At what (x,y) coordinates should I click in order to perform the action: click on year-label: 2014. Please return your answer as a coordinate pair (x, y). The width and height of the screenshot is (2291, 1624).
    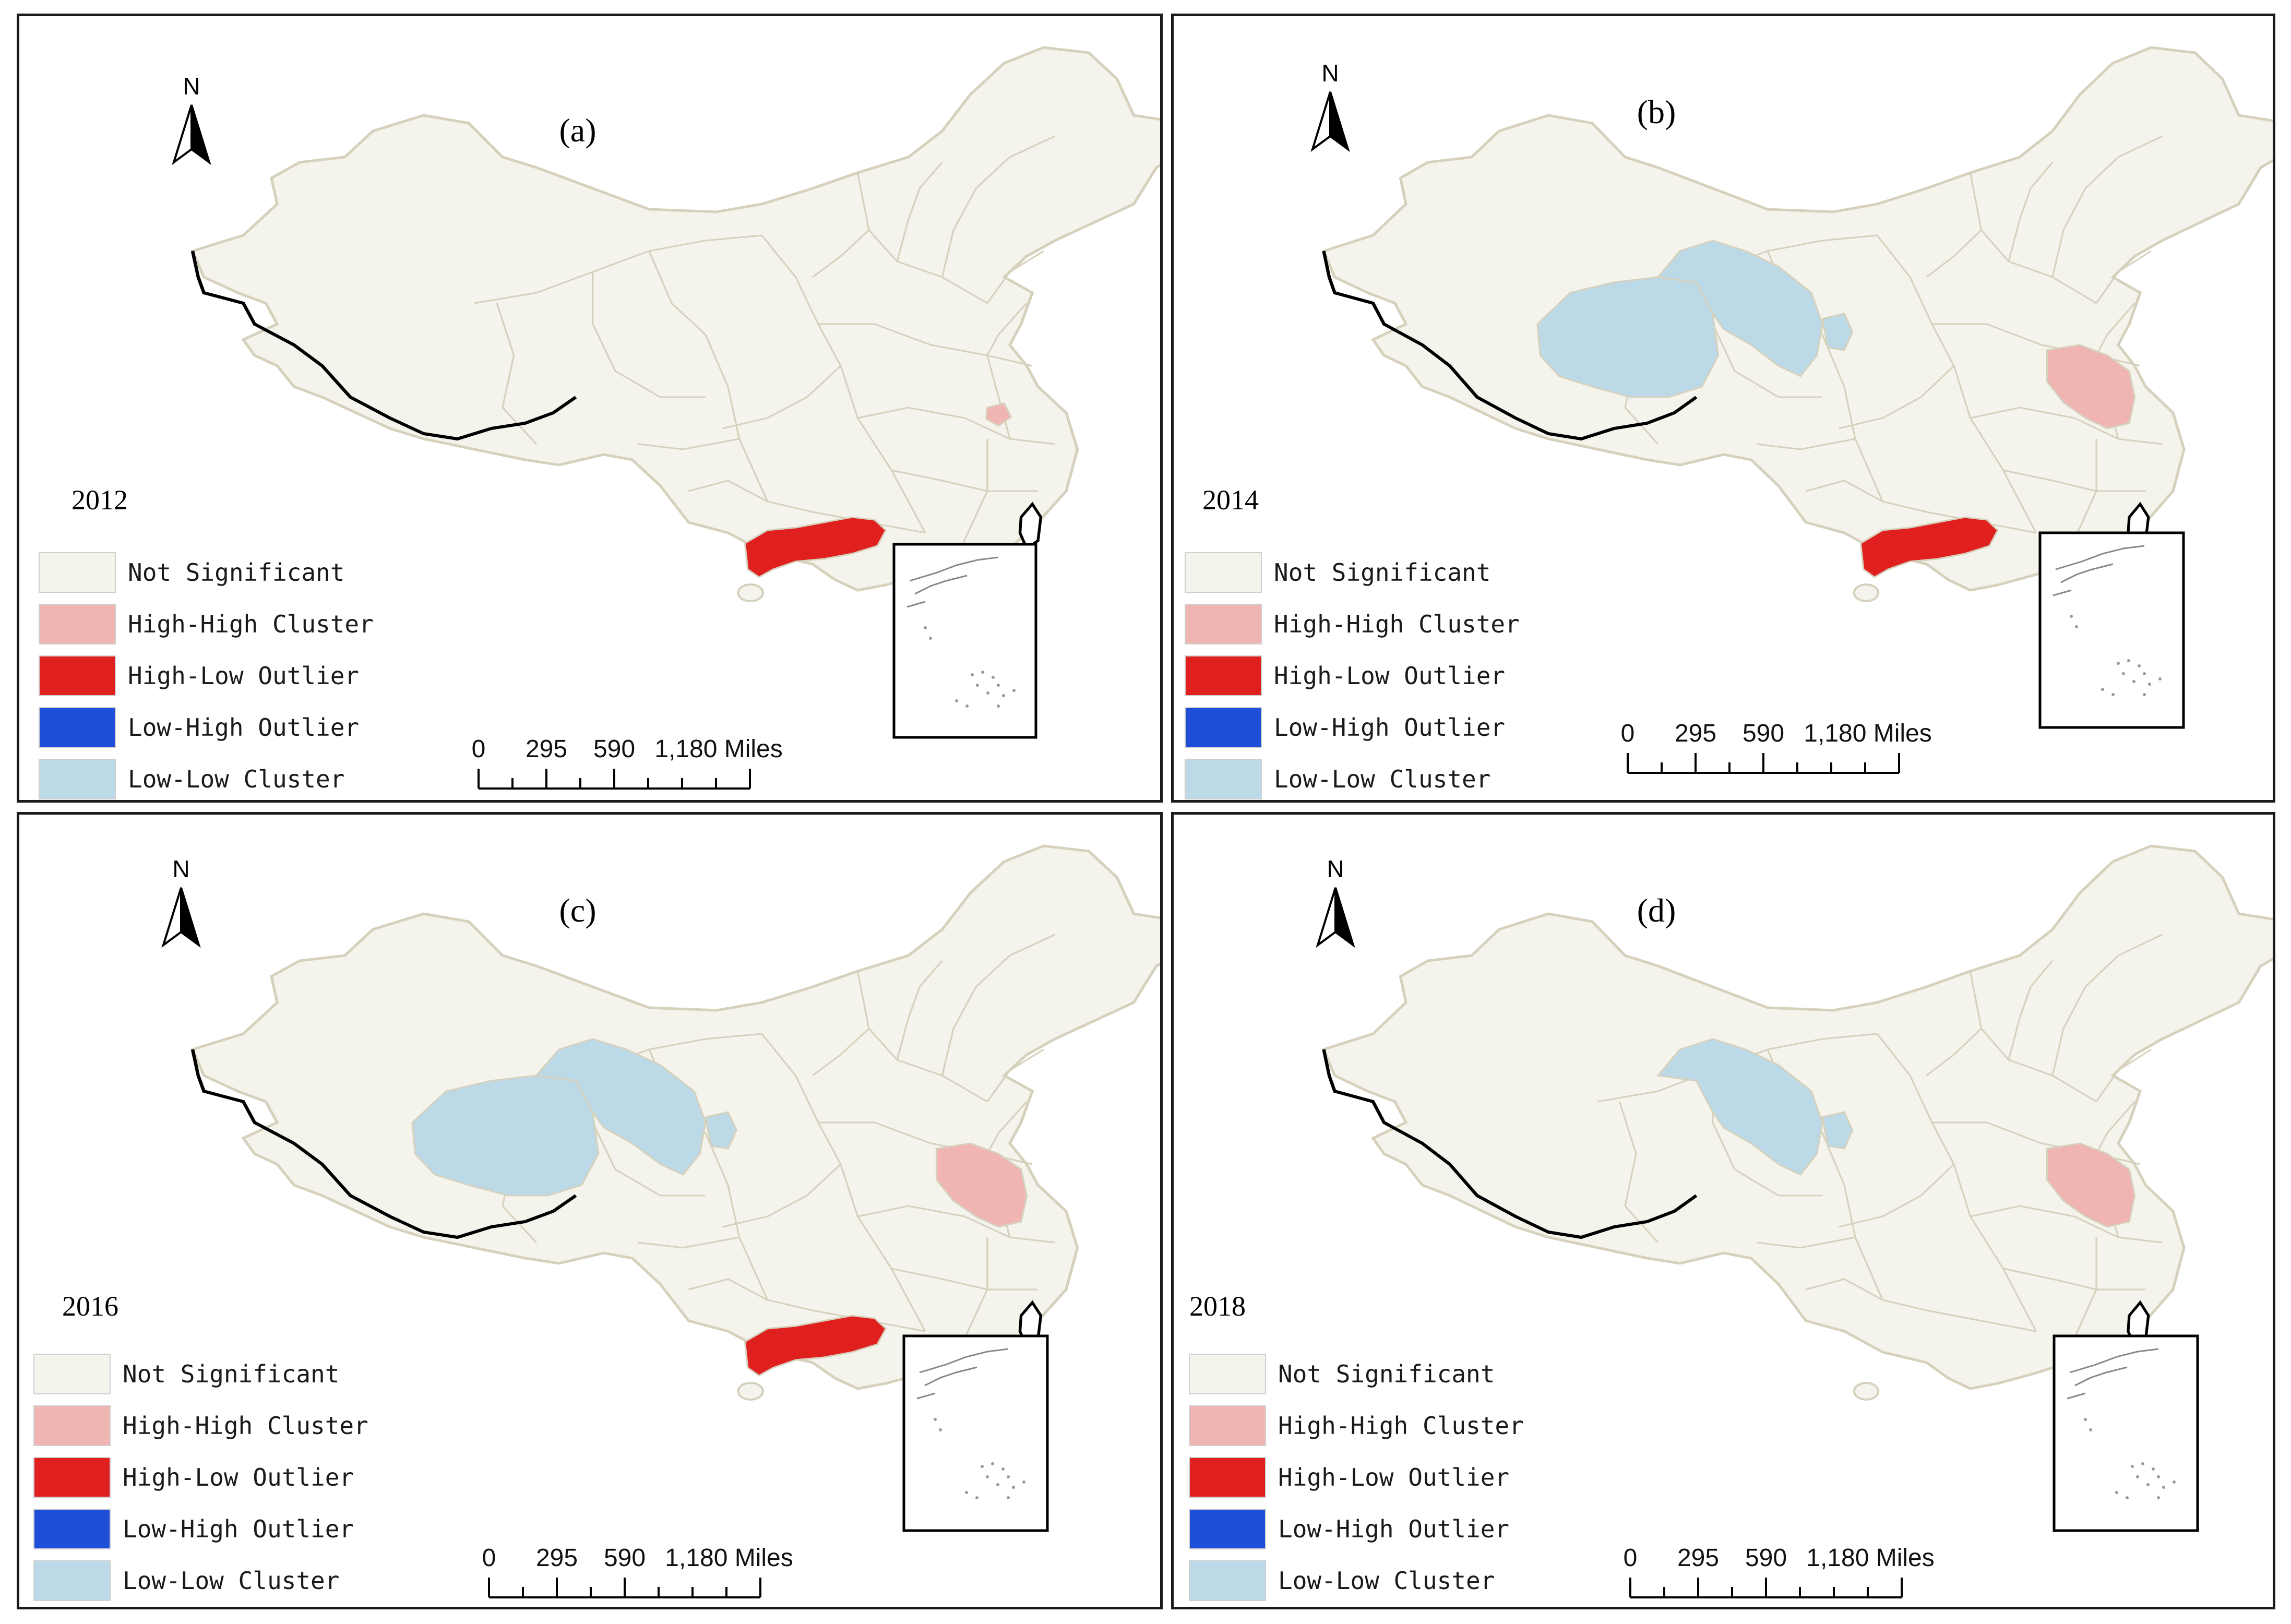
    Looking at the image, I should click on (1230, 500).